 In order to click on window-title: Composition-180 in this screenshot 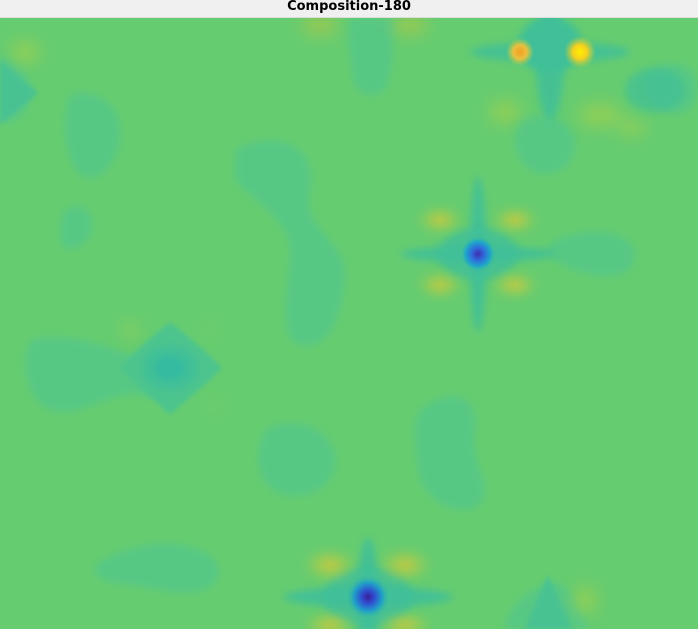, I will do `click(349, 9)`.